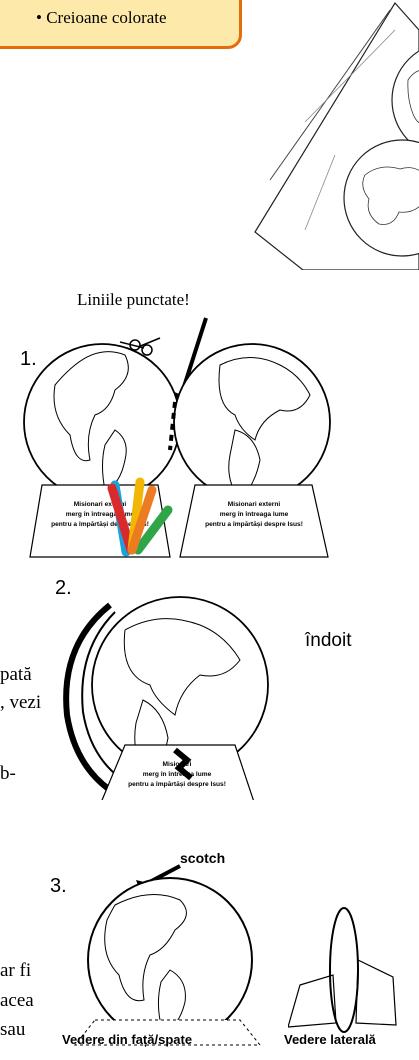  What do you see at coordinates (140, 517) in the screenshot?
I see `colored-pencils-icon` at bounding box center [140, 517].